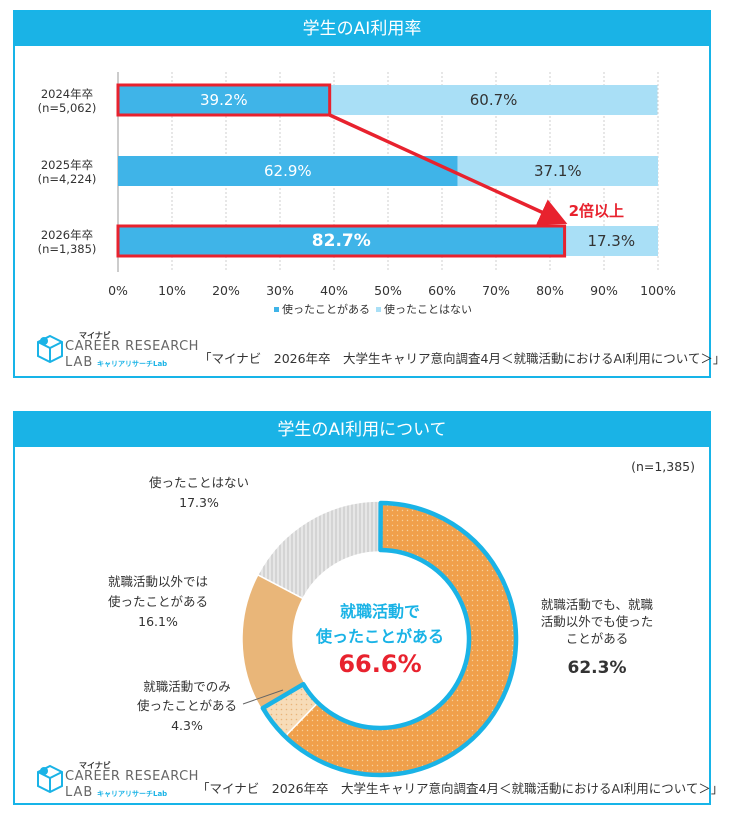 The image size is (735, 817). What do you see at coordinates (199, 502) in the screenshot?
I see `slice-value: 17.3%` at bounding box center [199, 502].